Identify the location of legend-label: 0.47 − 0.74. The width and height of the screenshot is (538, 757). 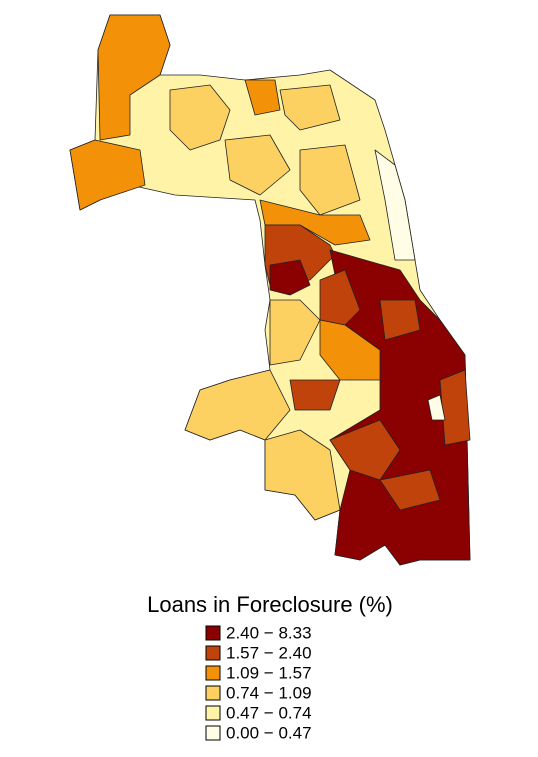
(269, 712).